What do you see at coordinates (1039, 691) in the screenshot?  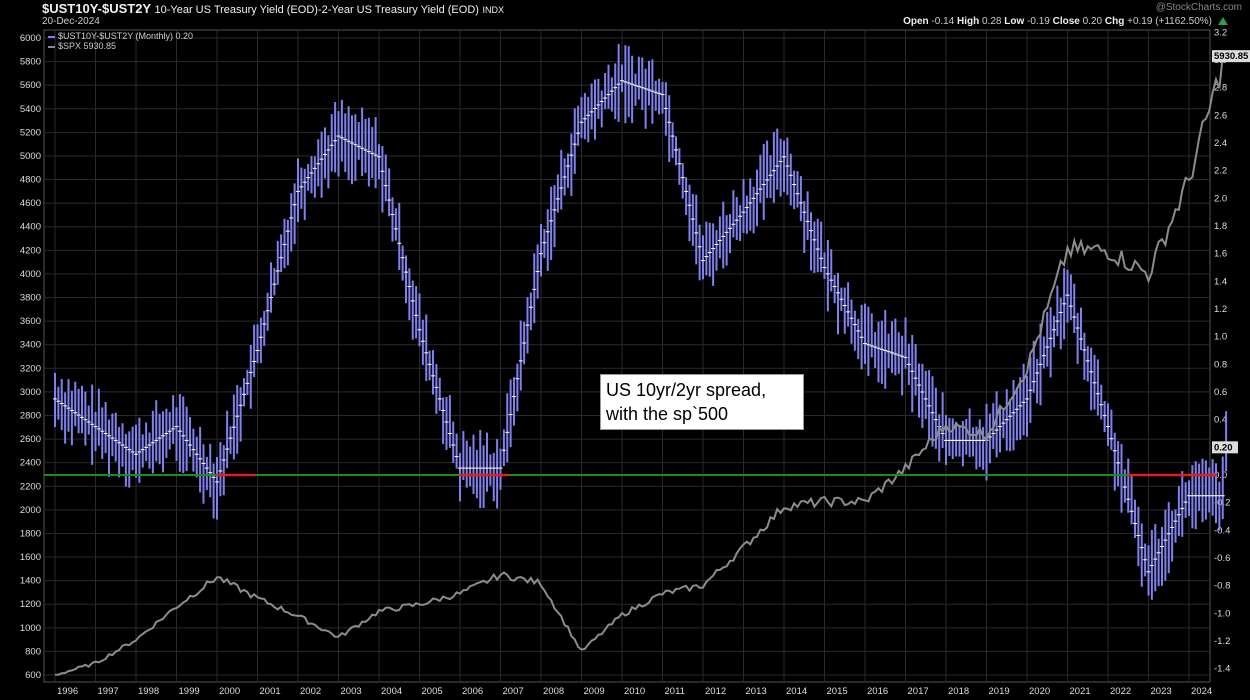 I see `x-tick-label: 2020` at bounding box center [1039, 691].